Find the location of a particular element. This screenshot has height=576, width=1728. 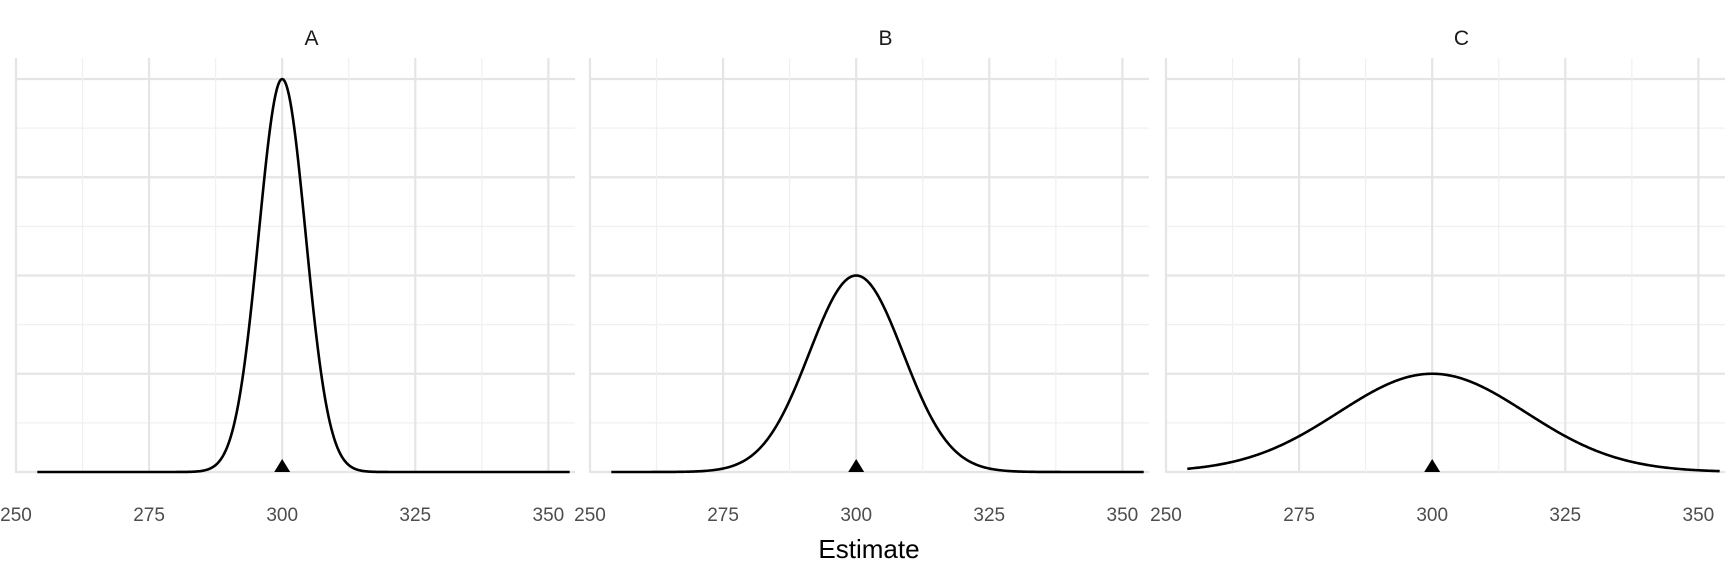

panel-title: B is located at coordinates (885, 38).